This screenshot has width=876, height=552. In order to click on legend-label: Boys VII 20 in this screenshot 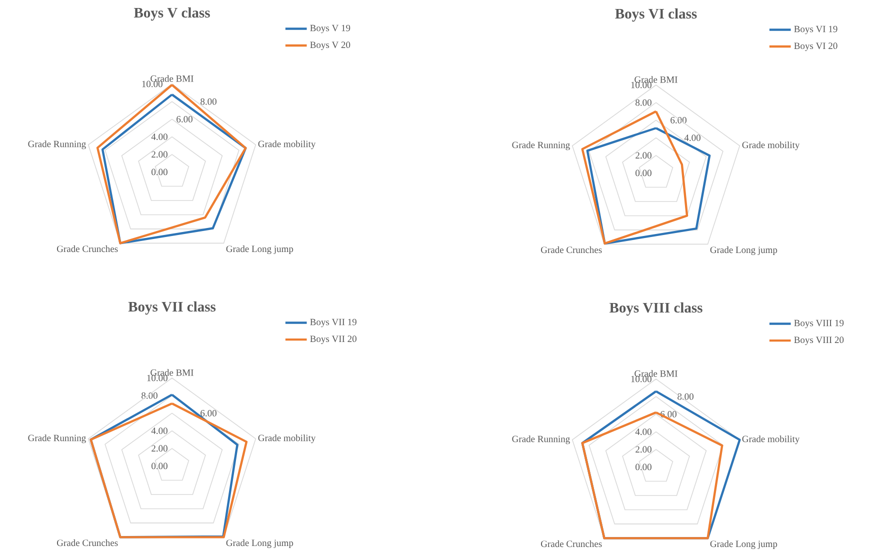, I will do `click(333, 340)`.